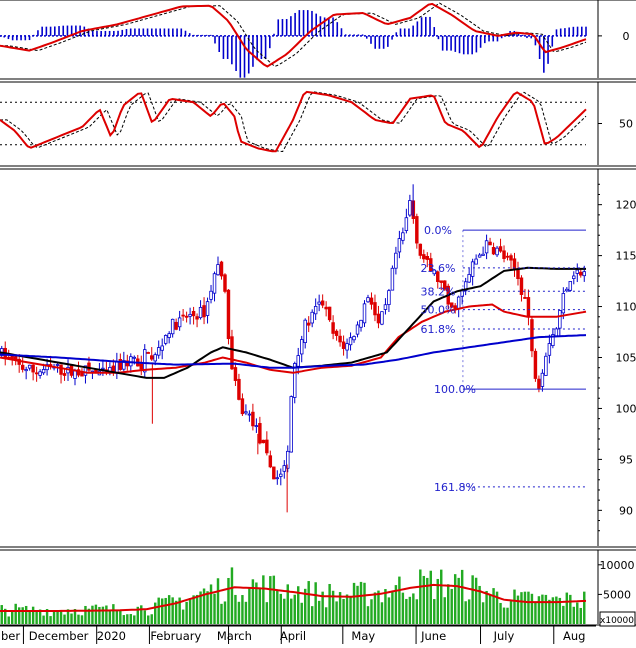 The width and height of the screenshot is (636, 648). Describe the element at coordinates (455, 389) in the screenshot. I see `fibonacci-level-label: 100.0%` at that location.